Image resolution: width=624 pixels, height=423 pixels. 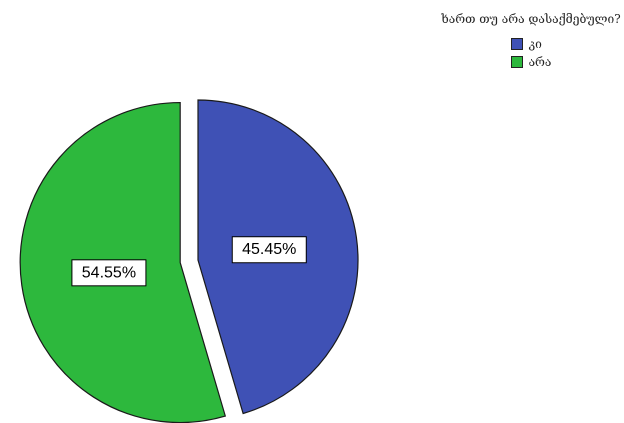 I want to click on legend-swatch-yes, so click(x=516, y=44).